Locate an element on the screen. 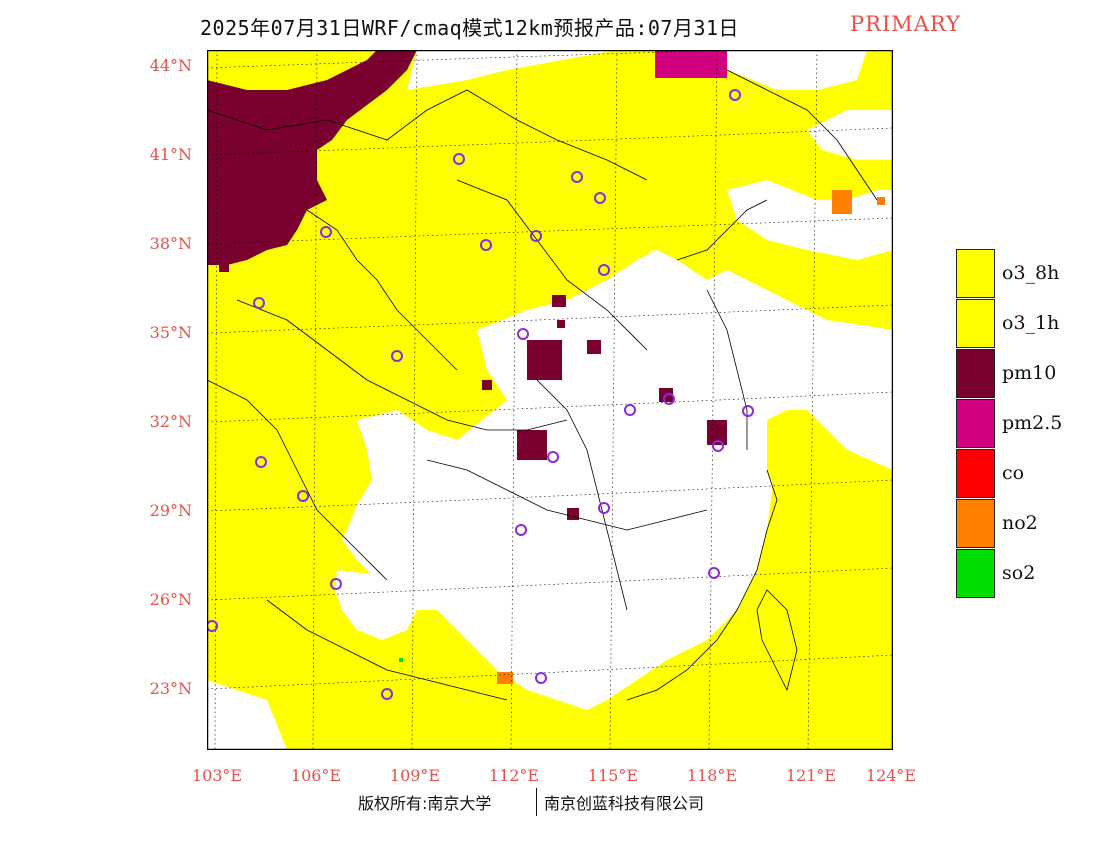 This screenshot has width=1100, height=850. company-text: 南京创蓝科技有限公司 is located at coordinates (624, 803).